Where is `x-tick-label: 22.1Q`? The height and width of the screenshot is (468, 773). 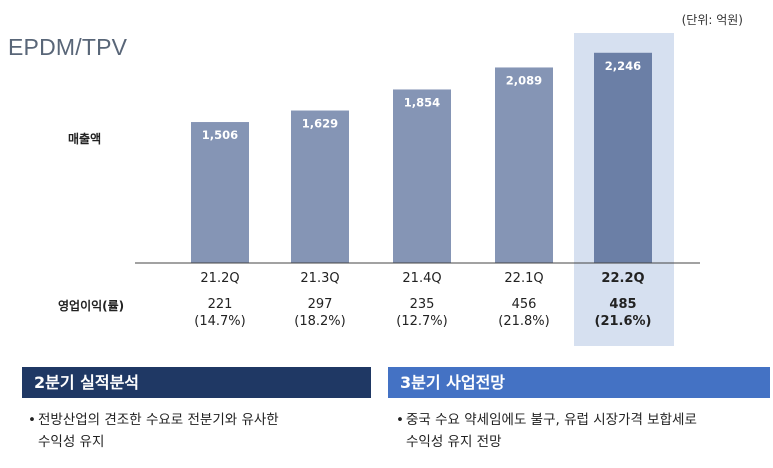
x-tick-label: 22.1Q is located at coordinates (524, 278).